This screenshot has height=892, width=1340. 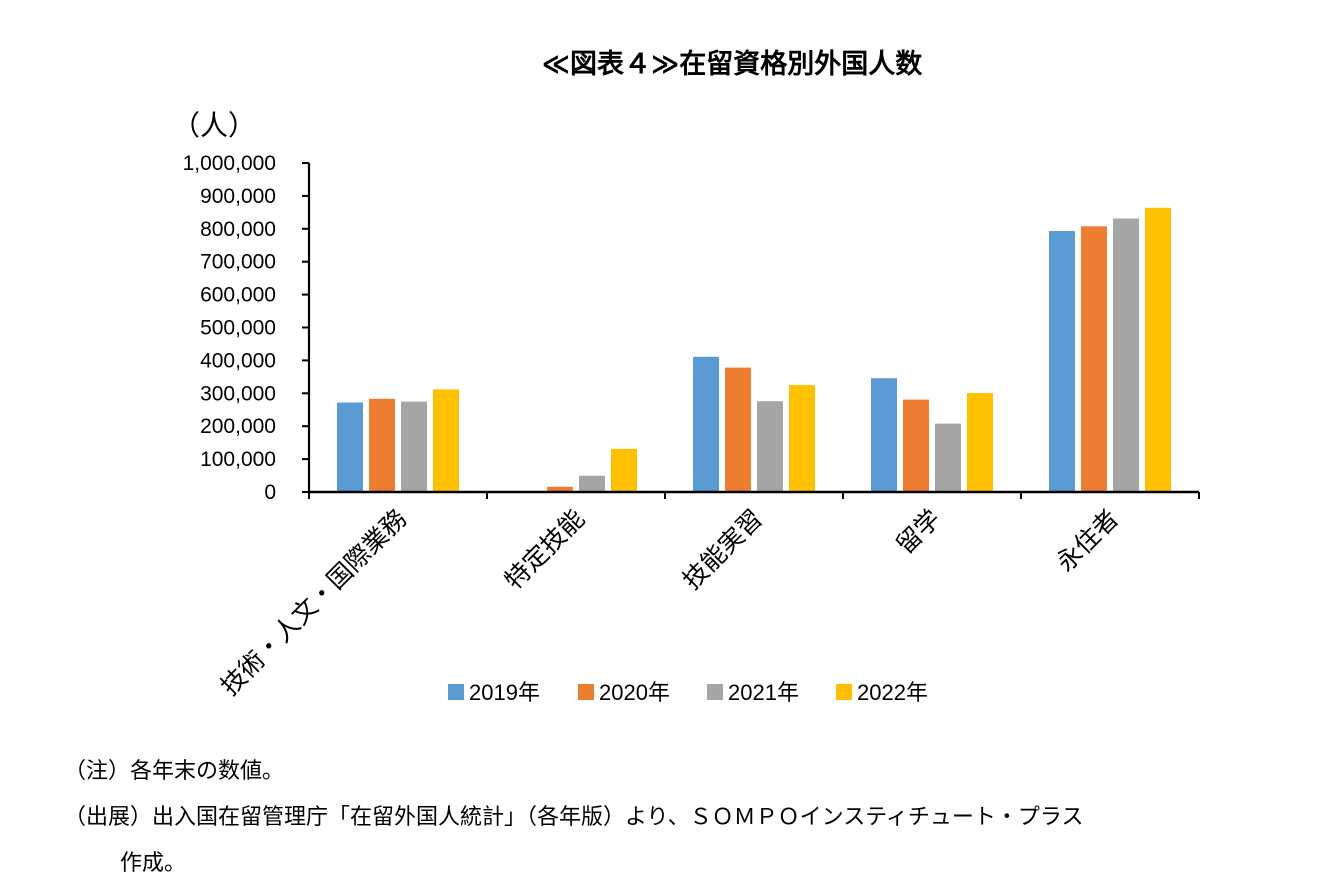 What do you see at coordinates (544, 549) in the screenshot?
I see `category-label: 特定技能` at bounding box center [544, 549].